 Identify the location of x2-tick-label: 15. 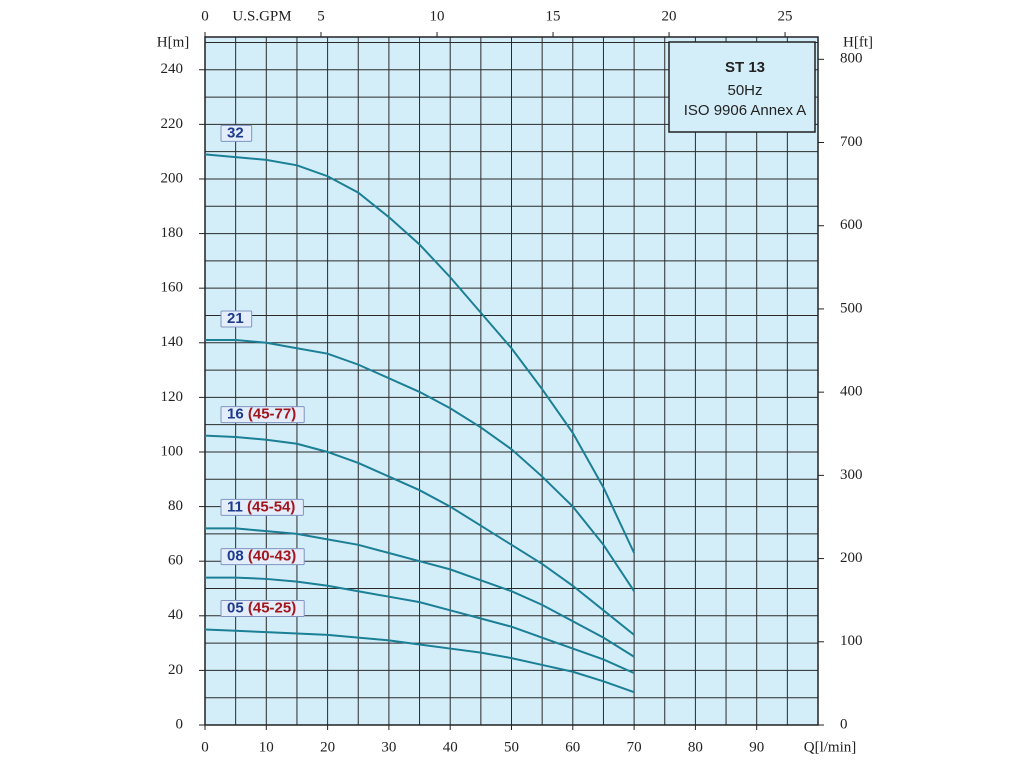
(553, 16).